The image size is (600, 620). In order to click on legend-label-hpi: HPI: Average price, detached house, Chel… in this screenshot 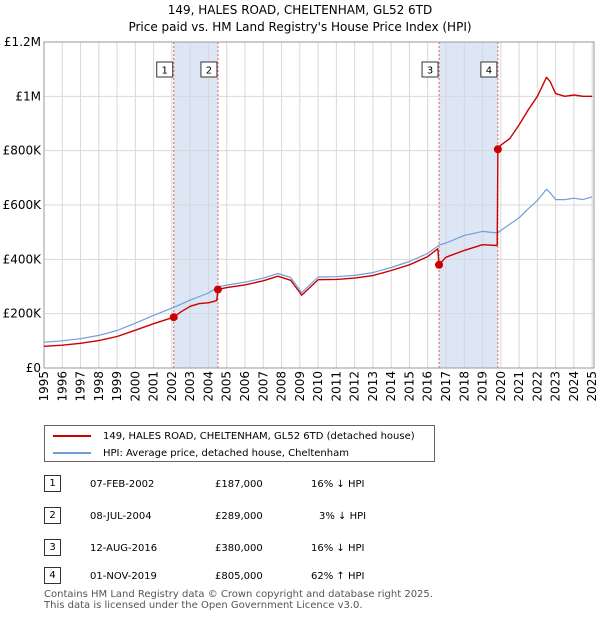, I will do `click(226, 453)`.